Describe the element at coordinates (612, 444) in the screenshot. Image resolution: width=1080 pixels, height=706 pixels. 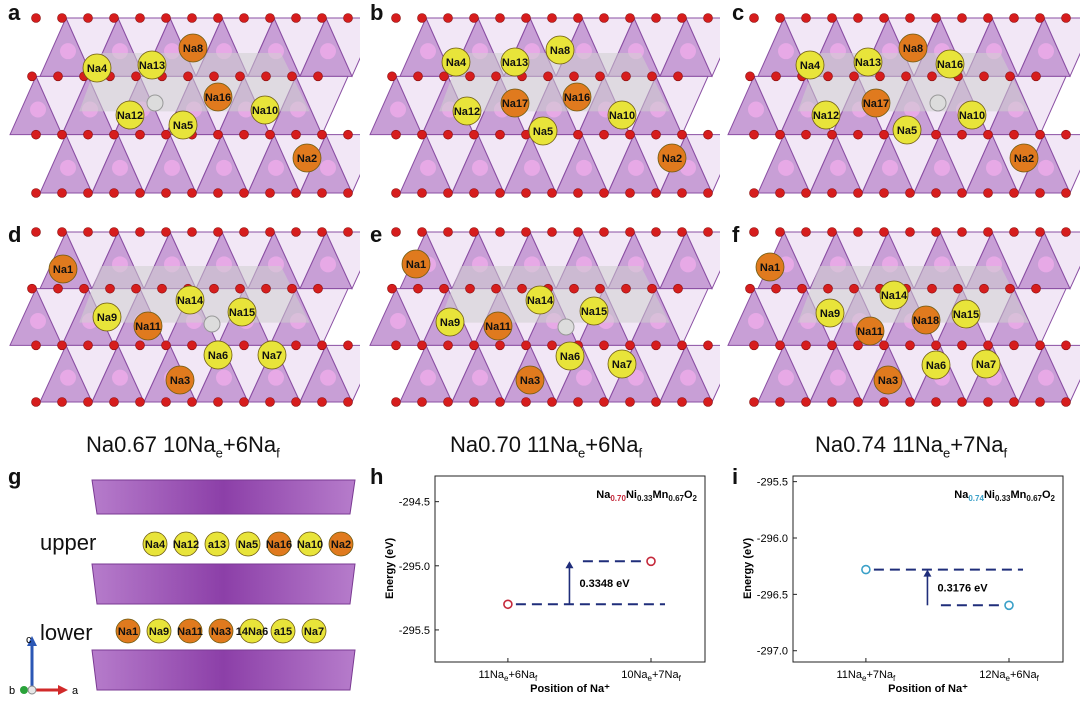
I see `caption-e-mid: +6Na` at that location.